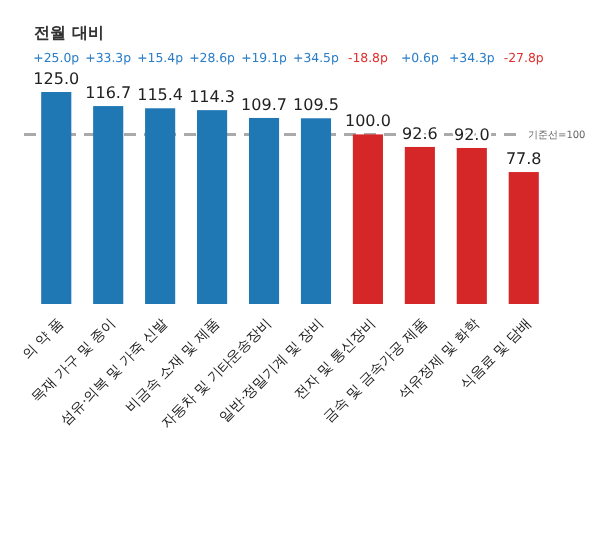 Image resolution: width=600 pixels, height=534 pixels. What do you see at coordinates (420, 133) in the screenshot?
I see `data-label: 92.6` at bounding box center [420, 133].